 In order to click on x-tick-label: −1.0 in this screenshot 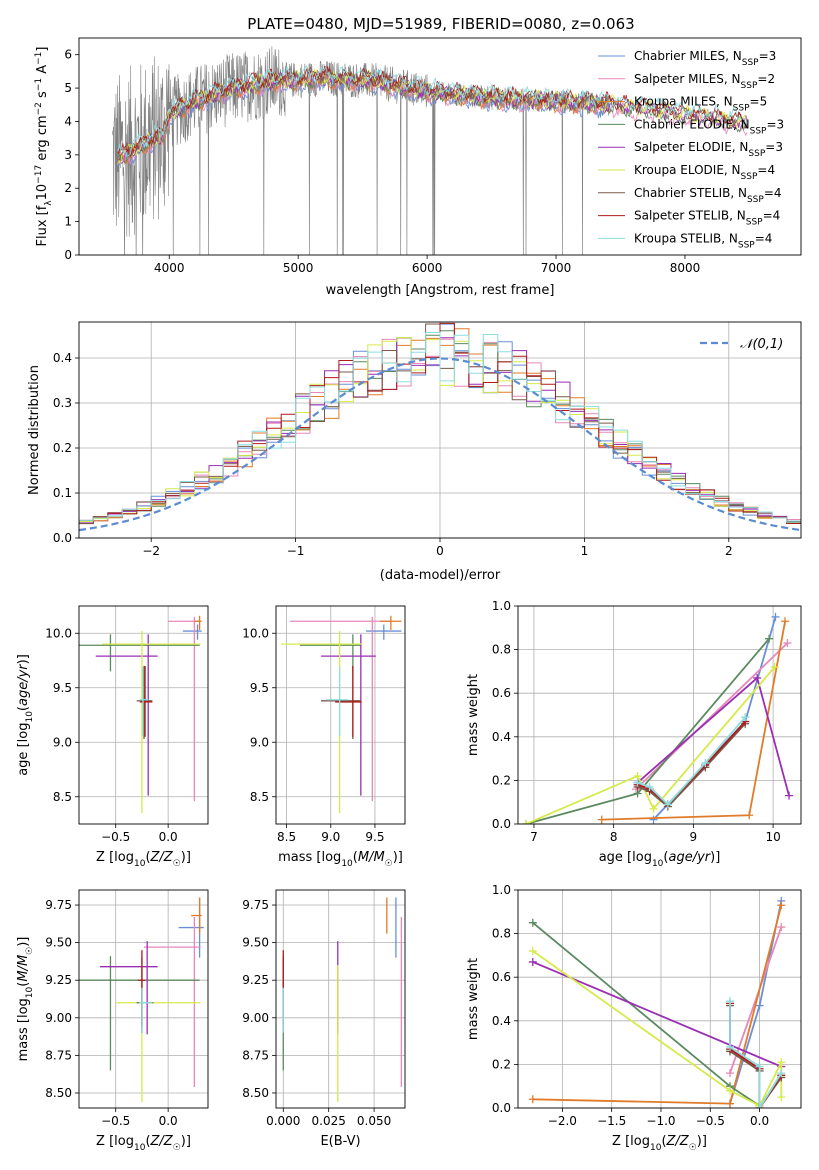, I will do `click(660, 1121)`.